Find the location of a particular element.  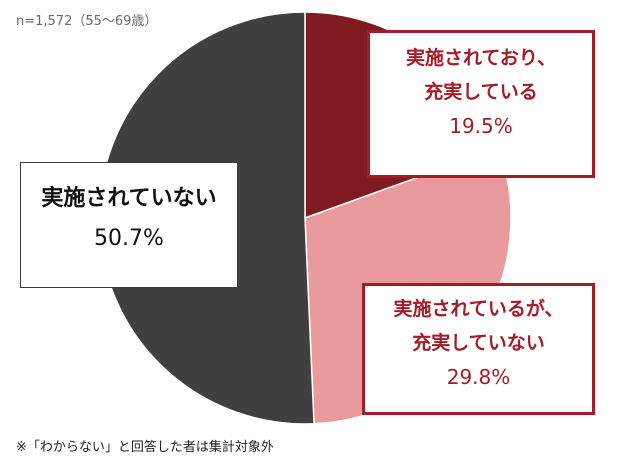

callout-not-implemented: 実施されていない 50.7% is located at coordinates (129, 225).